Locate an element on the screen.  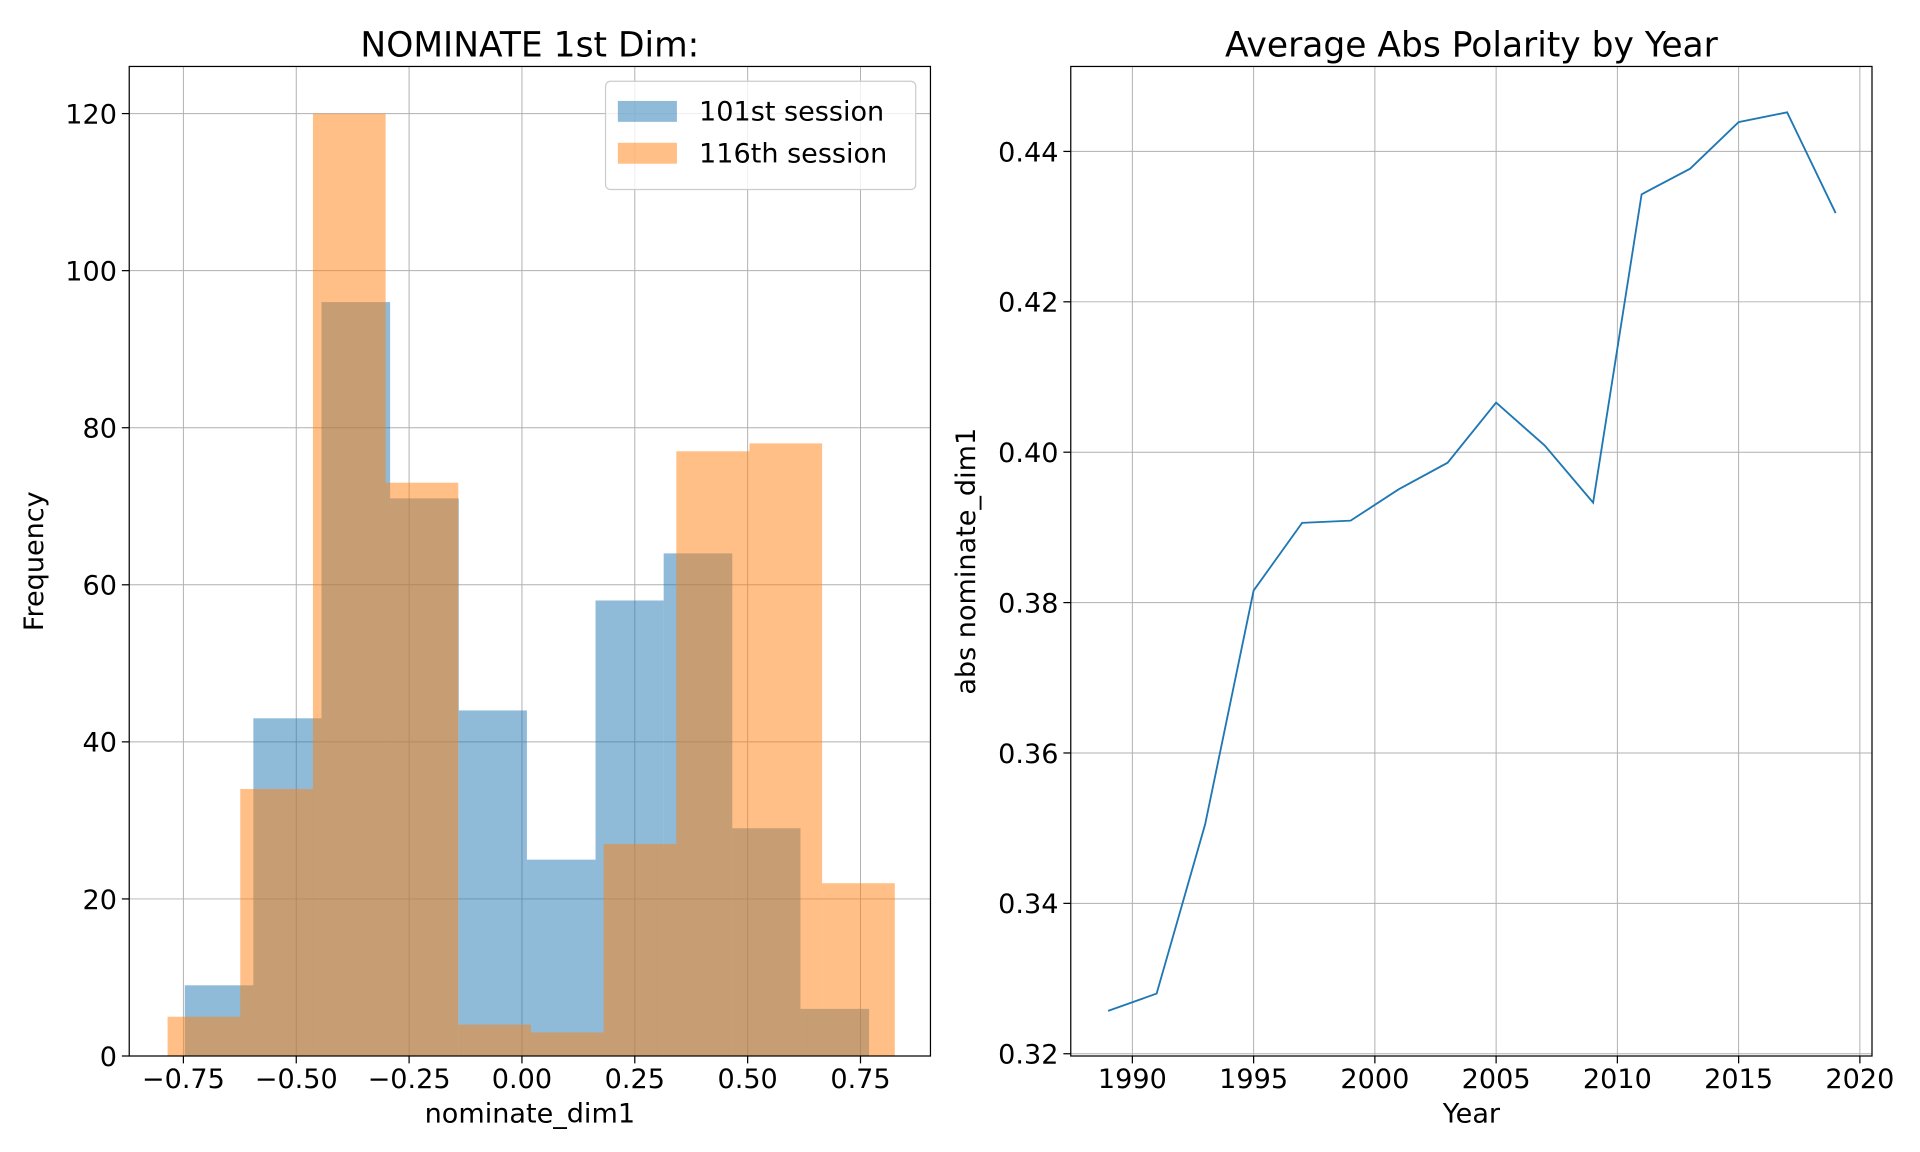
legend-label: 101st session is located at coordinates (791, 112).